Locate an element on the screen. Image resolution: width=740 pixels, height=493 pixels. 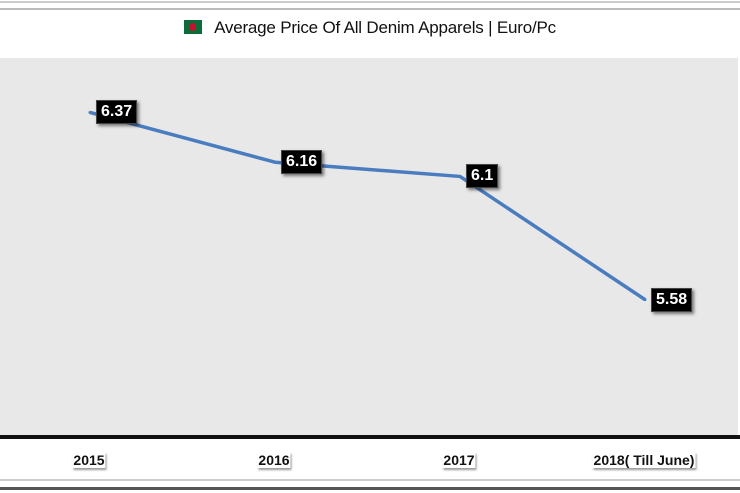
x-tick-label: 2015 is located at coordinates (89, 460).